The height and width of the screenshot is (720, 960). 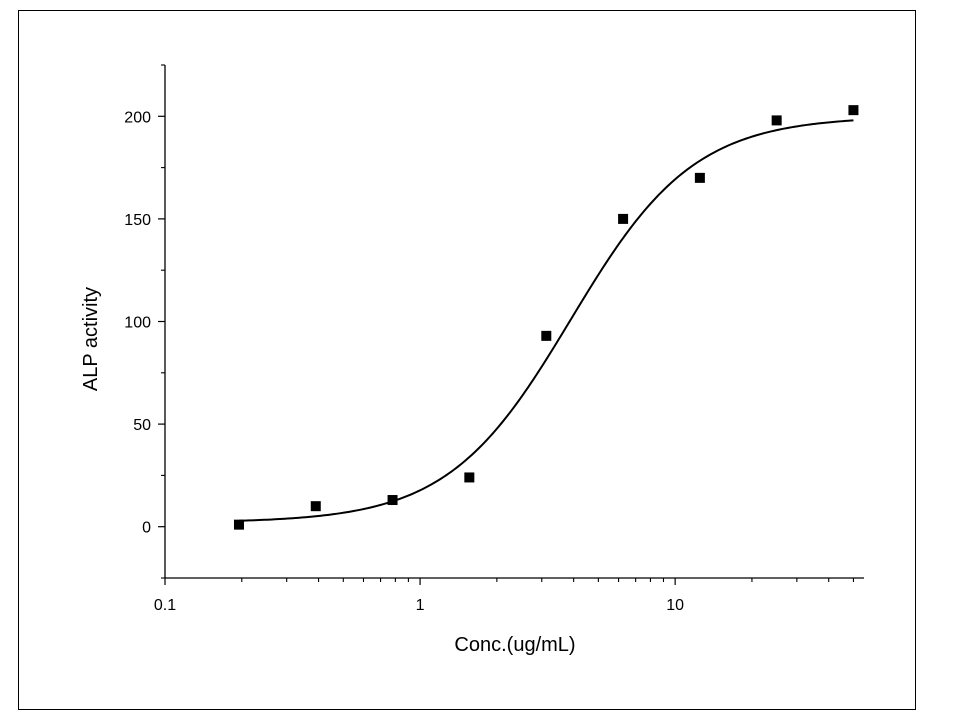 I want to click on x-tick-label: 1, so click(x=420, y=605).